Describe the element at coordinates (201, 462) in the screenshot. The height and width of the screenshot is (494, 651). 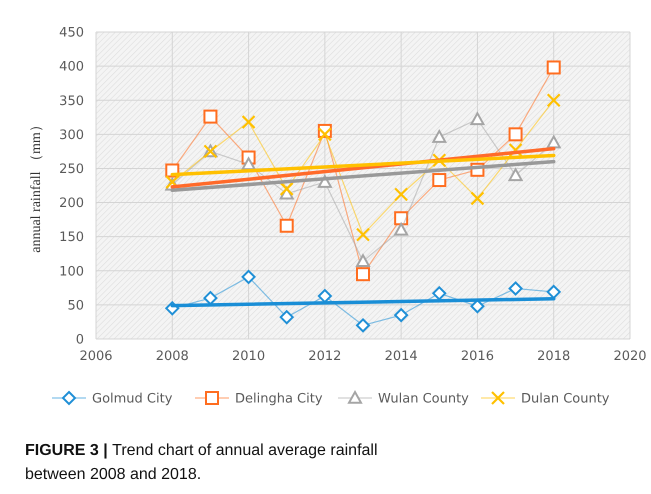
I see `text: FIGURE 3 | Trend chart of annual average rainfall between 2008 and 2018.` at that location.